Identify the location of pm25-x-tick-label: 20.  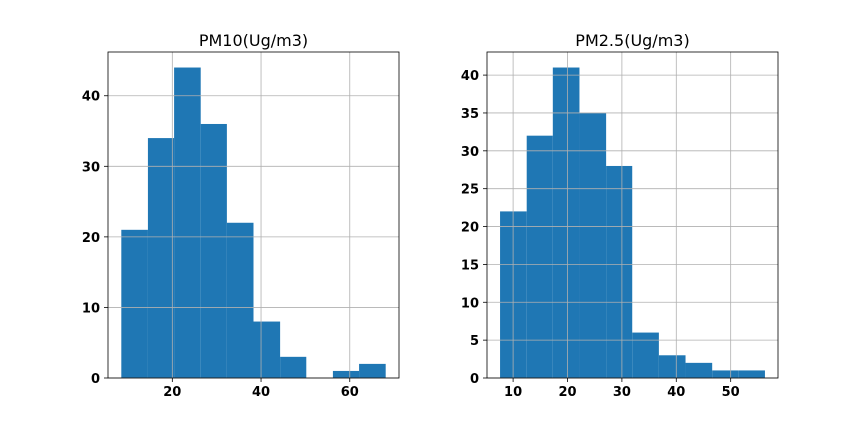
(567, 392).